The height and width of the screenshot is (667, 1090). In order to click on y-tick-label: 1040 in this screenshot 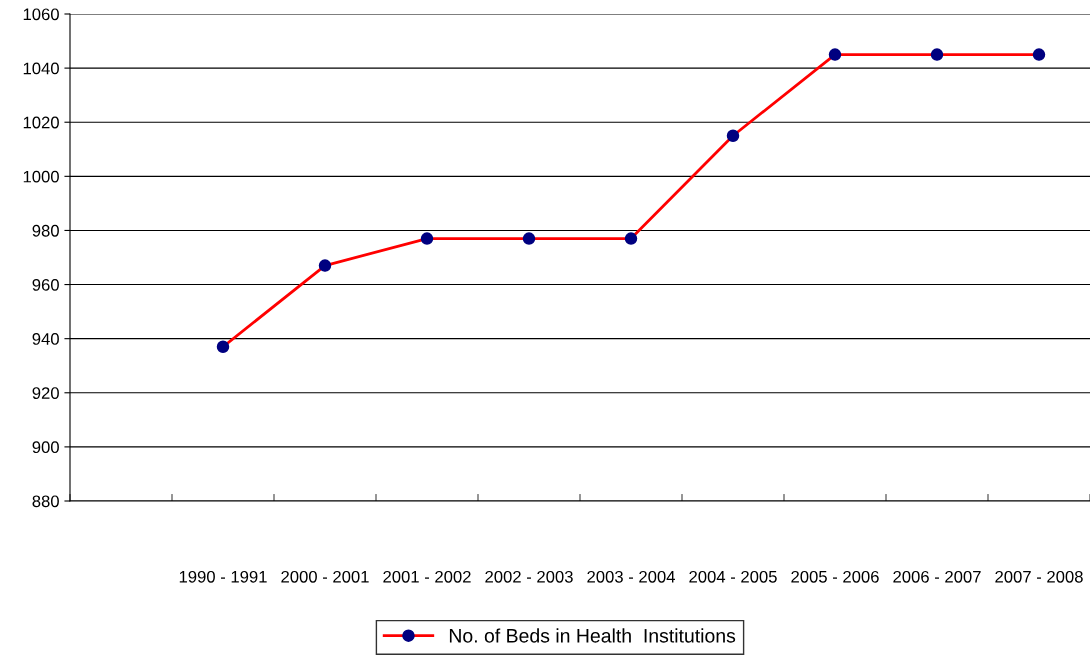, I will do `click(41, 68)`.